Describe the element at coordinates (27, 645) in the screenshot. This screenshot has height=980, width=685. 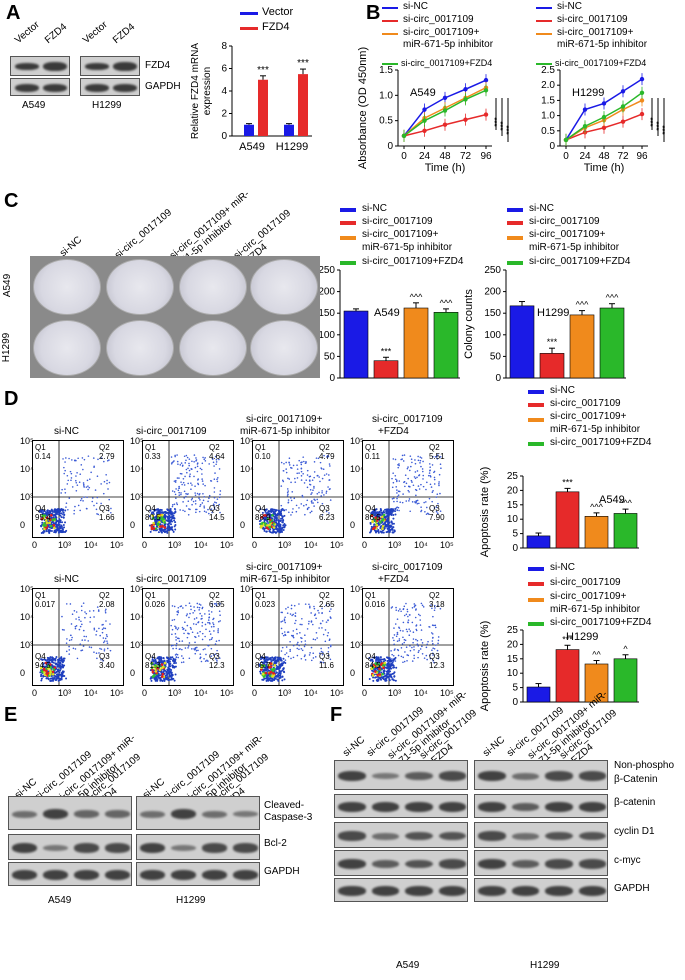
I see `flow-y-tick: 10³` at that location.